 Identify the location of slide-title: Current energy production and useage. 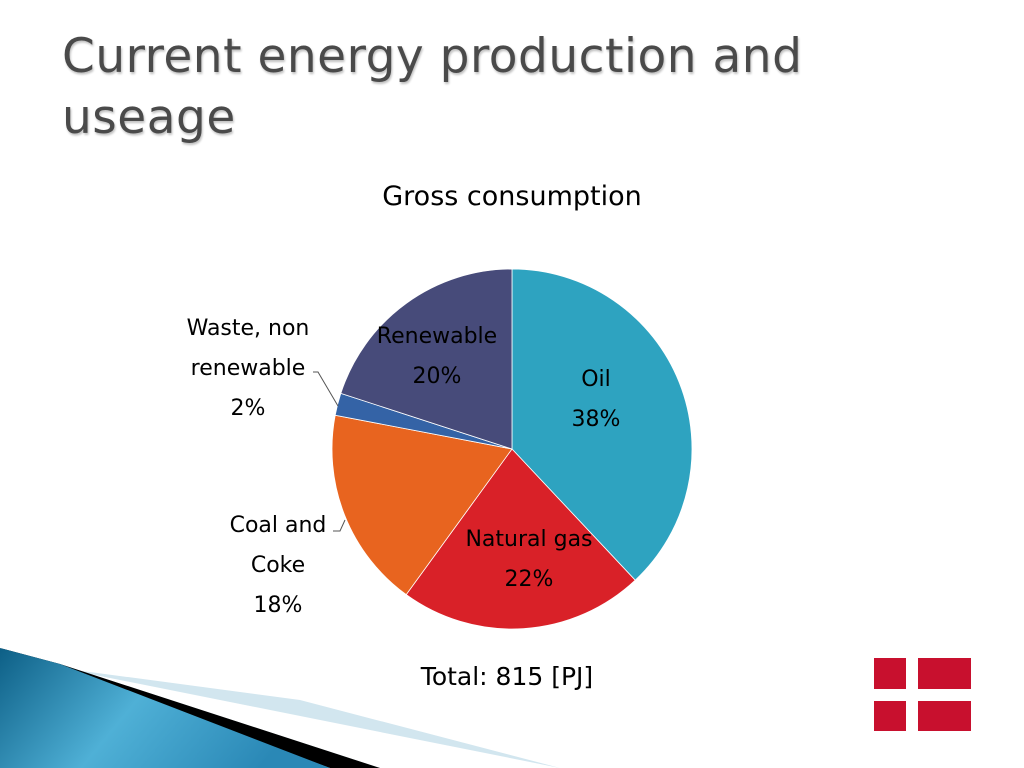
(432, 87).